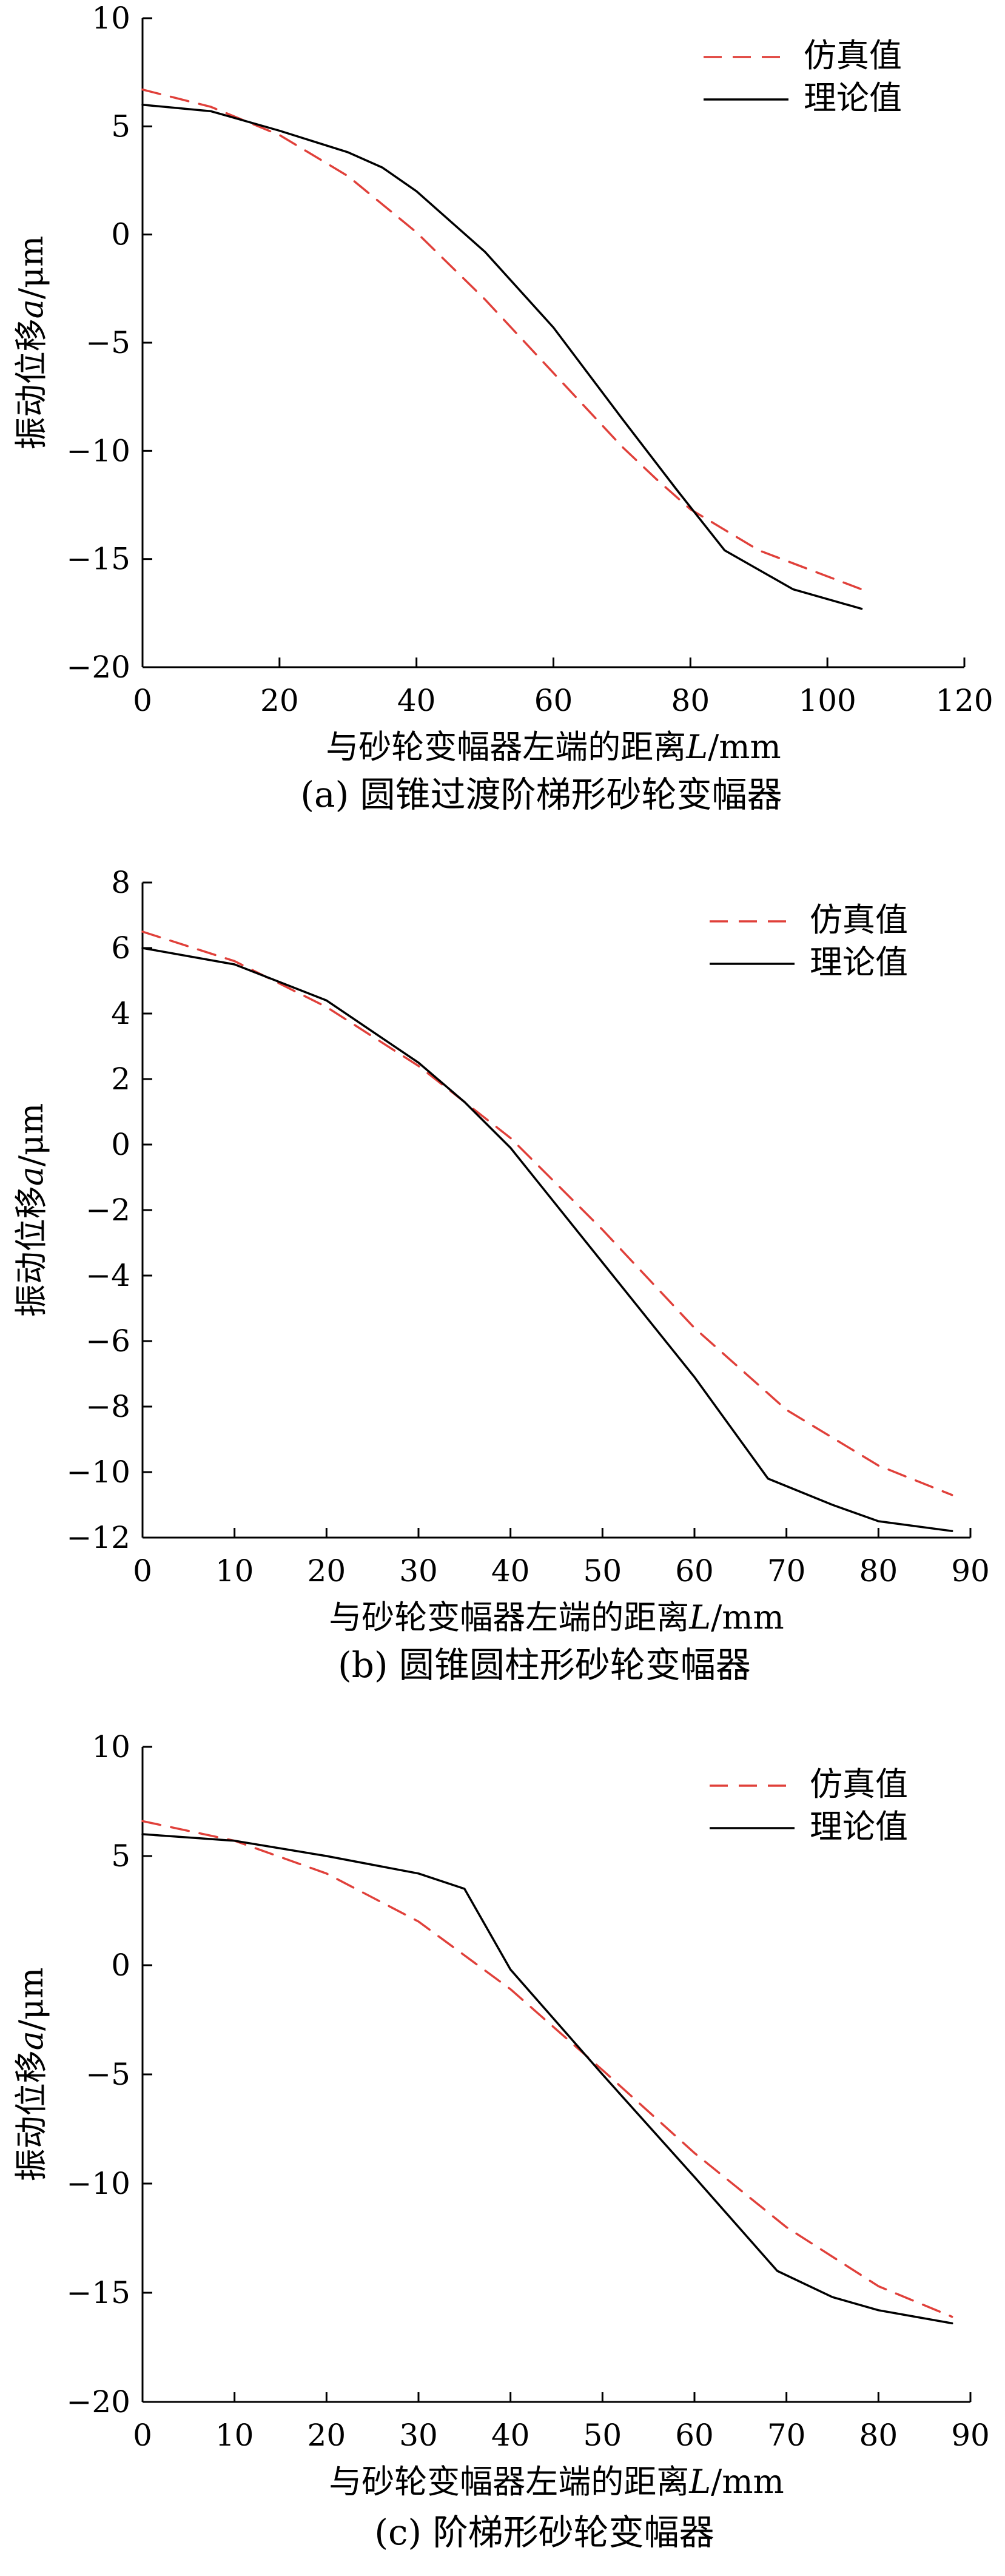 This screenshot has height=2576, width=1005. What do you see at coordinates (108, 1406) in the screenshot?
I see `y-tick-label: −8` at bounding box center [108, 1406].